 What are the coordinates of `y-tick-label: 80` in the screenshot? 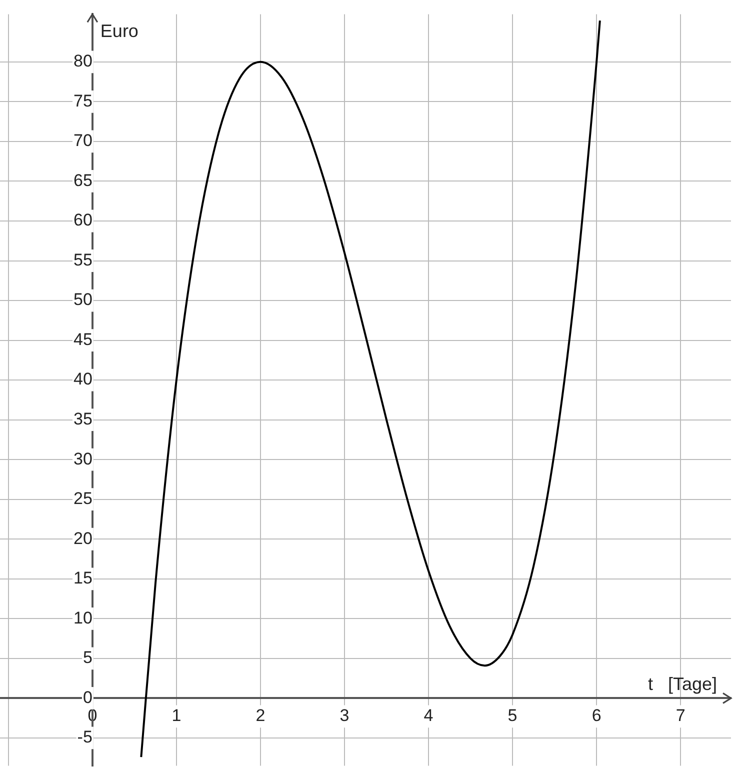 It's located at (83, 61).